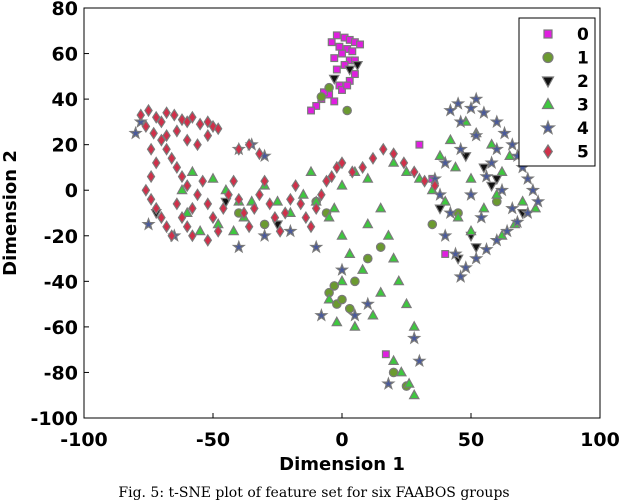  I want to click on x-tick-label: 0, so click(341, 440).